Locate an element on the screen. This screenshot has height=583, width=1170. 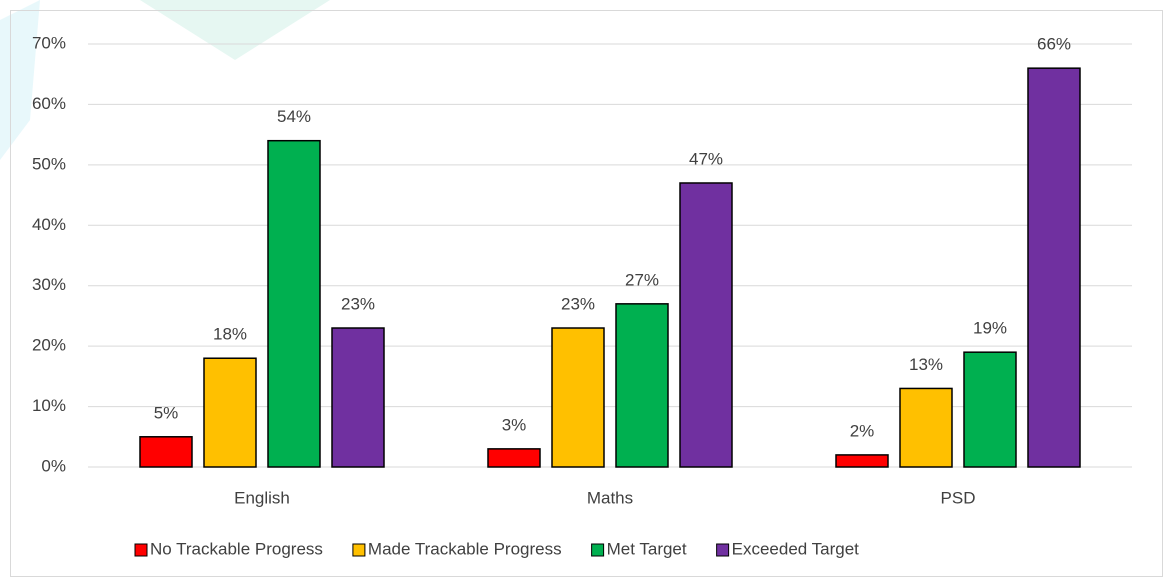
decoration is located at coordinates (235, 30).